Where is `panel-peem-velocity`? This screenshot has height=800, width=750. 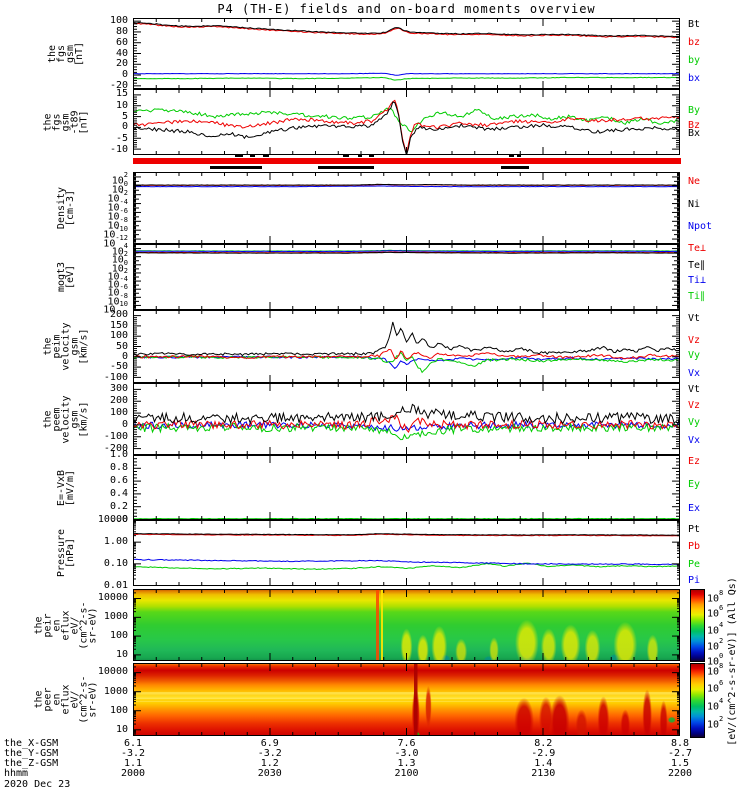 panel-peem-velocity is located at coordinates (406, 419).